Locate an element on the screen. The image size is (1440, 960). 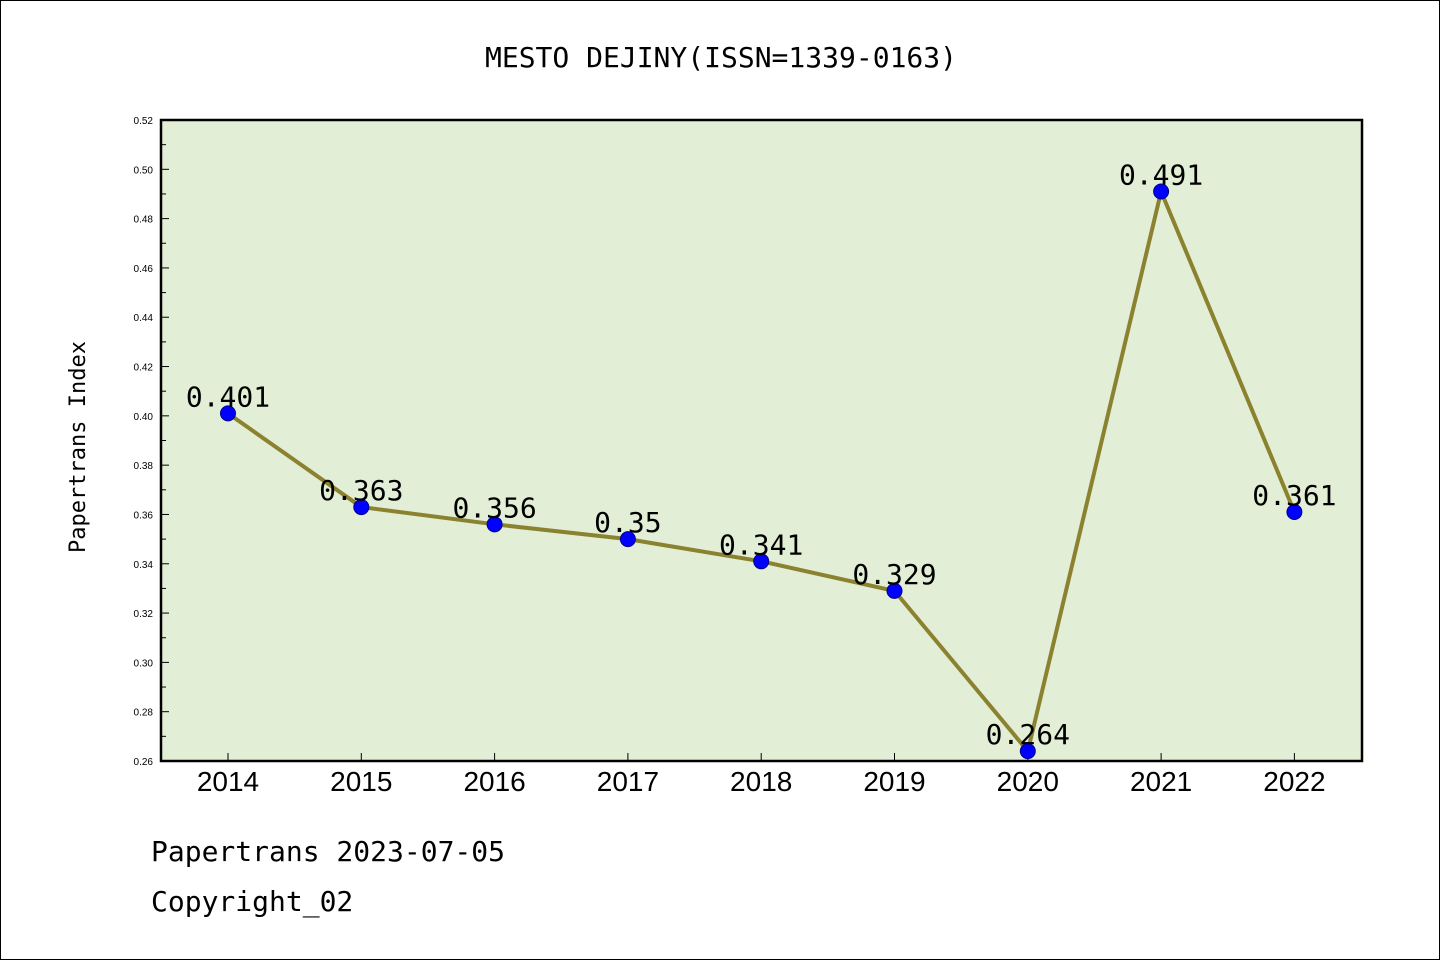
y-axis-label: Papertrans Index is located at coordinates (78, 447).